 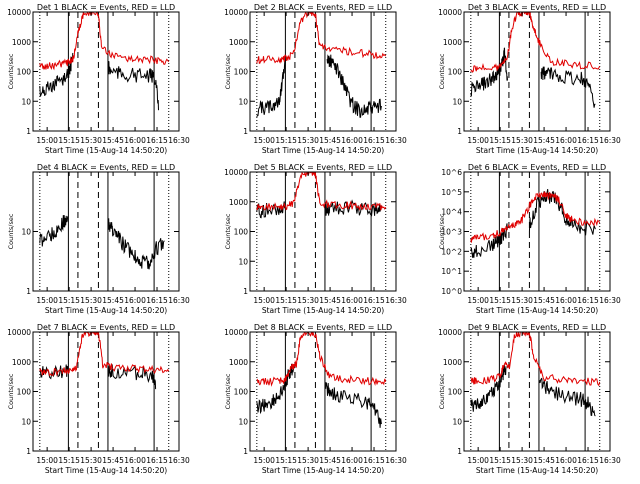 What do you see at coordinates (106, 7) in the screenshot?
I see `panel-title: Det 1 BLACK = Events, RED = LLD` at bounding box center [106, 7].